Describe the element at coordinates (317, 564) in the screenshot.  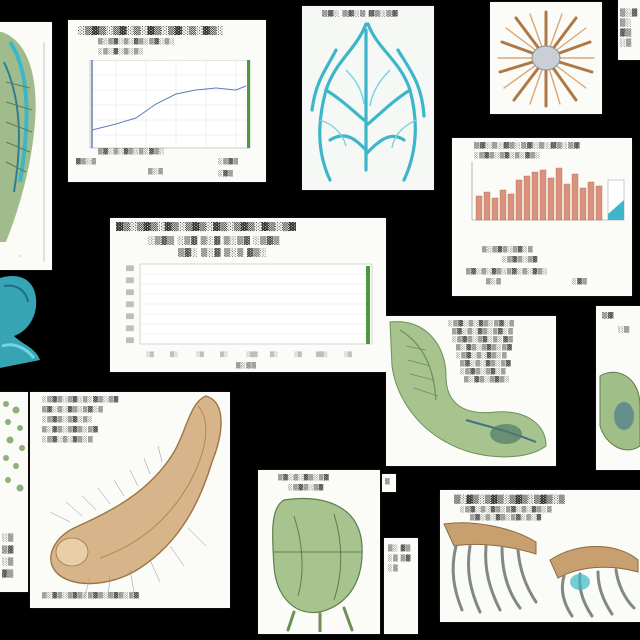
I see `organ-icon` at that location.